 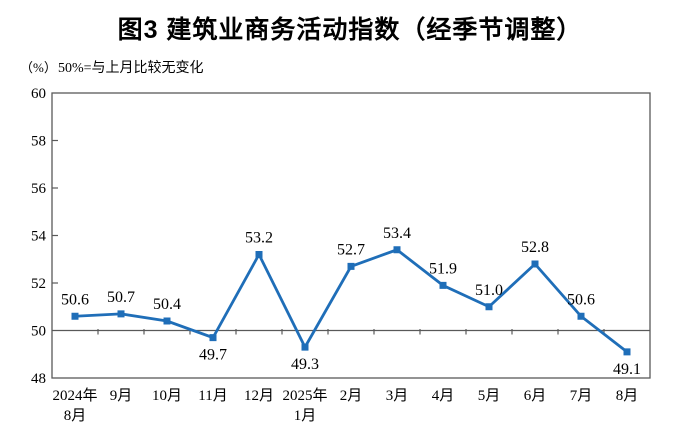 I want to click on x-axis-category-label: 5月, so click(x=489, y=396).